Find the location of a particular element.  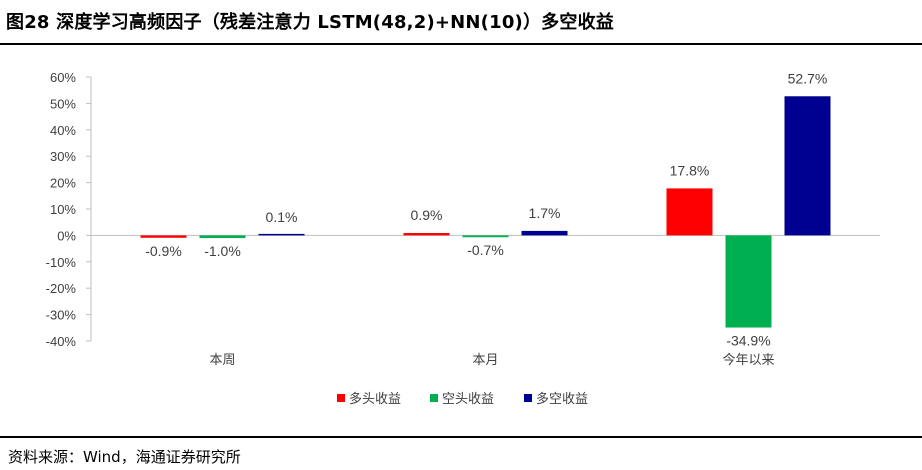

x-category-label: 今年以来 is located at coordinates (748, 360).